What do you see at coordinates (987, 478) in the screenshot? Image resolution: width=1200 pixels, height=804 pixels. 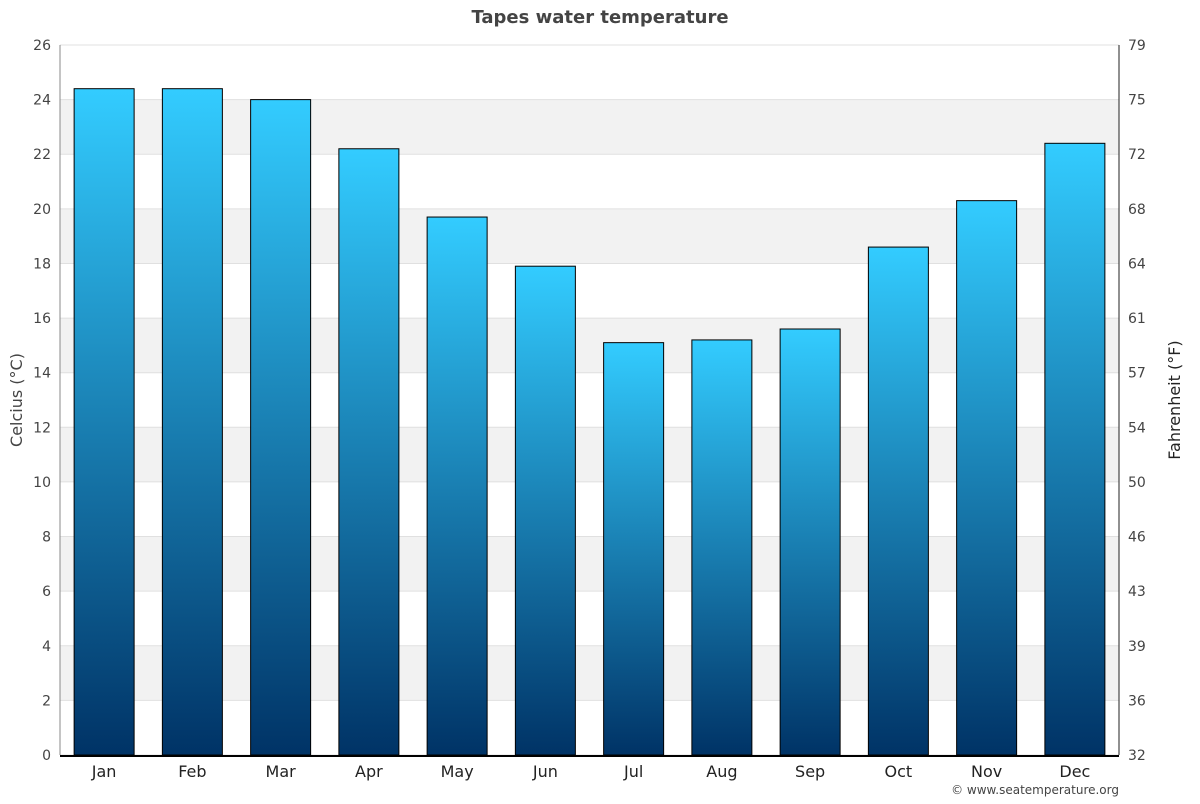 I see `bar-nov` at bounding box center [987, 478].